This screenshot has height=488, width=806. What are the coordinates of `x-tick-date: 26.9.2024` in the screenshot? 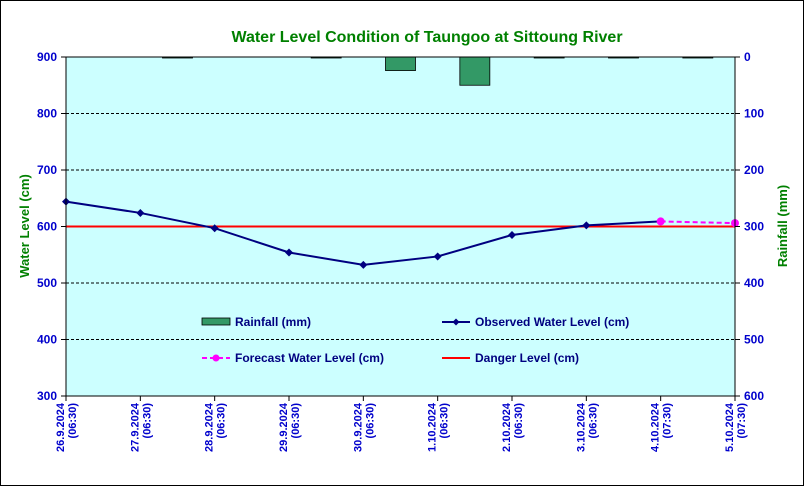 It's located at (61, 427).